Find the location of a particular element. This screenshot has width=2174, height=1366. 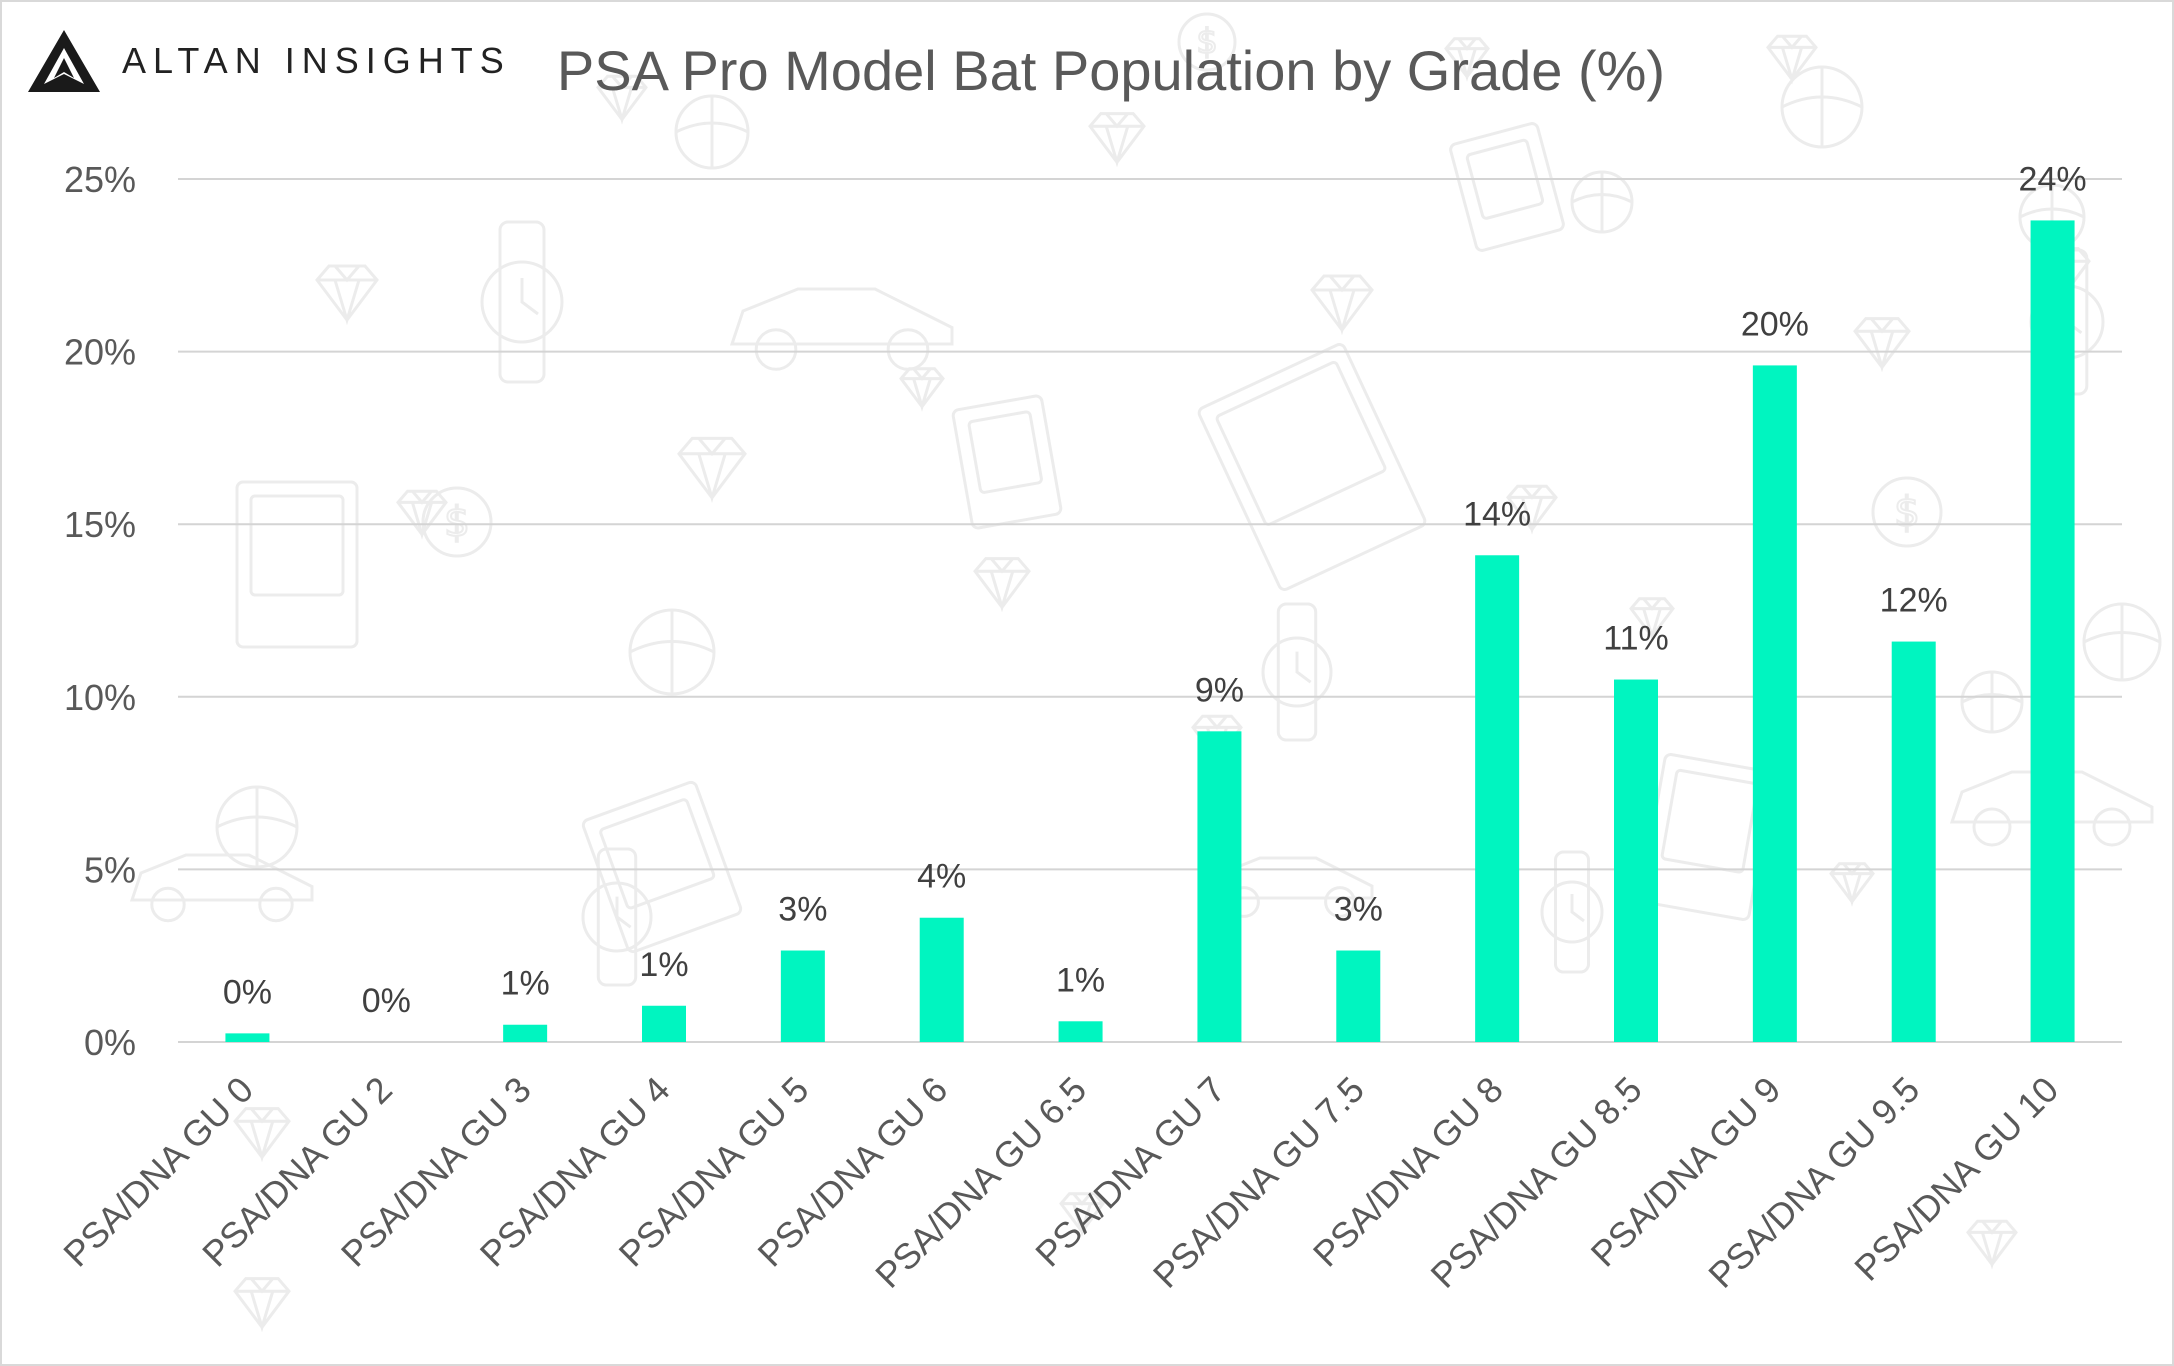

data-label: 11% is located at coordinates (1636, 639).